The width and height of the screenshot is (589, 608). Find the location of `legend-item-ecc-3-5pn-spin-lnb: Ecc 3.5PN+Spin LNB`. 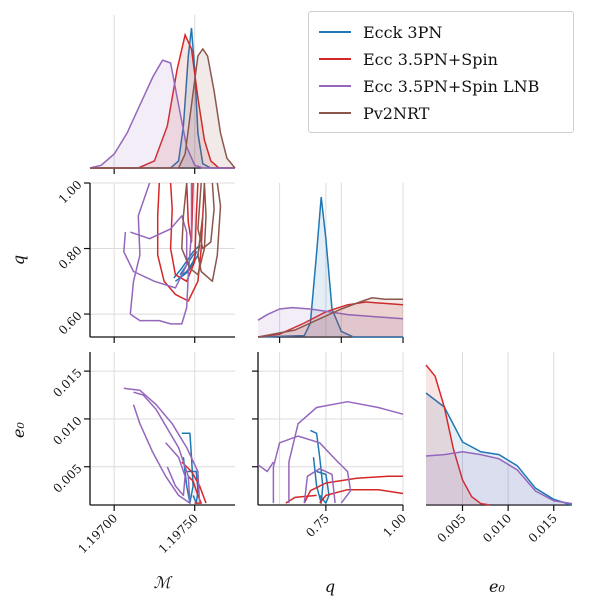

legend-item-ecc-3-5pn-spin-lnb: Ecc 3.5PN+Spin LNB is located at coordinates (429, 86).